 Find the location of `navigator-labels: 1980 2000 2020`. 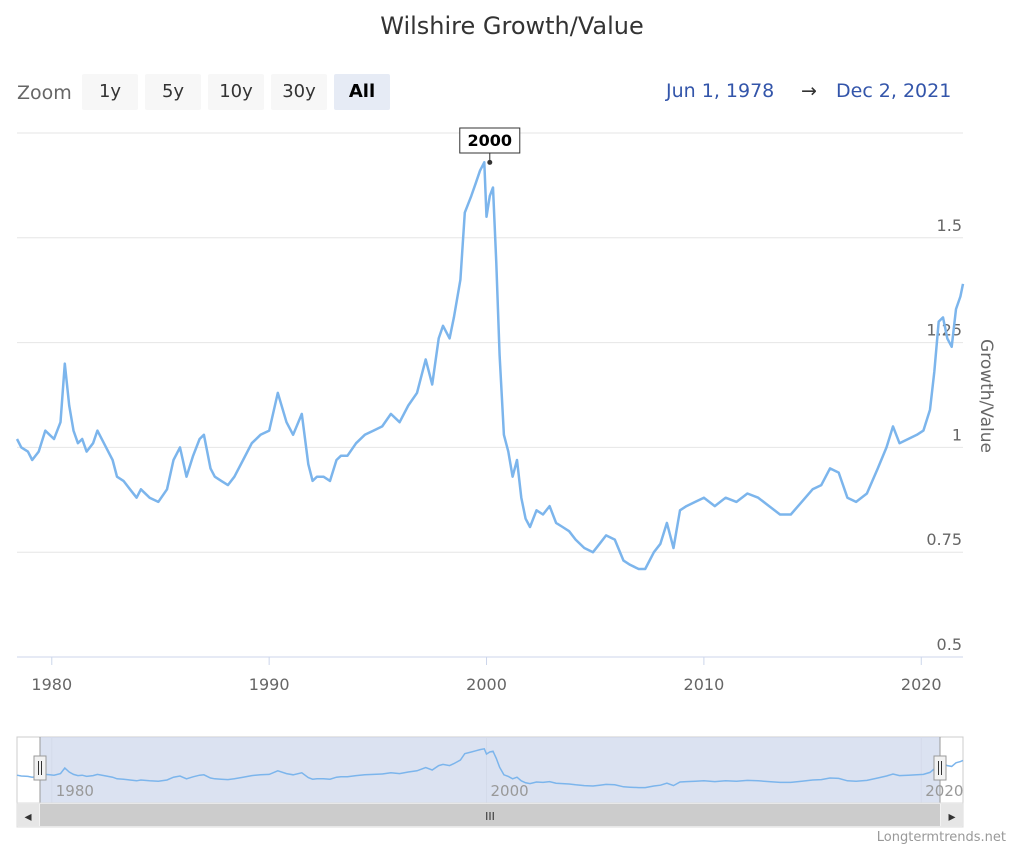

navigator-labels: 1980 2000 2020 is located at coordinates (510, 791).